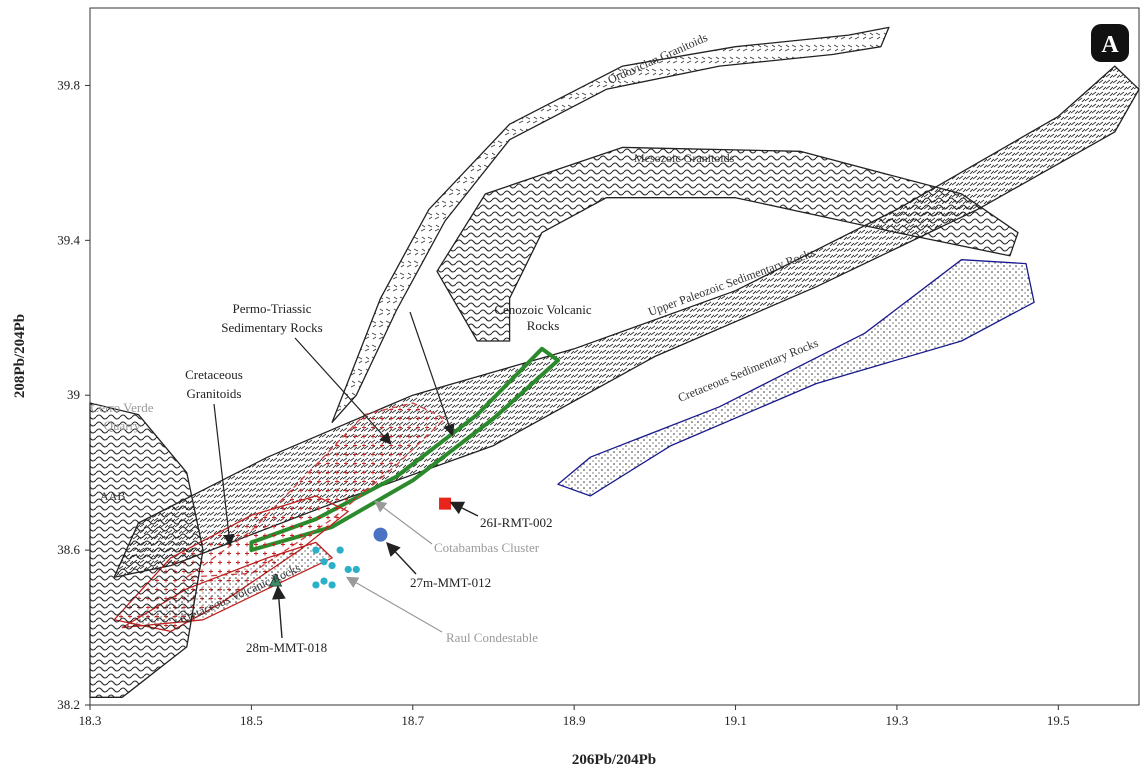 The image size is (1146, 771). Describe the element at coordinates (360, 543) in the screenshot. I see `sample-points` at that location.